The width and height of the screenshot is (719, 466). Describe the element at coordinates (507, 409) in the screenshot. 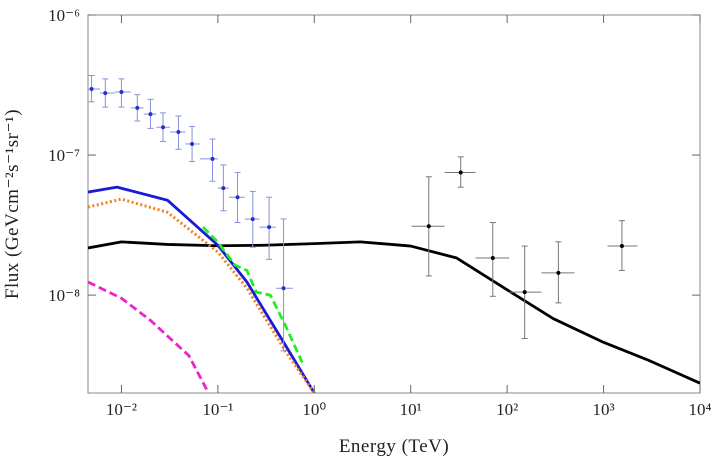

I see `x-tick-label: 10²` at that location.